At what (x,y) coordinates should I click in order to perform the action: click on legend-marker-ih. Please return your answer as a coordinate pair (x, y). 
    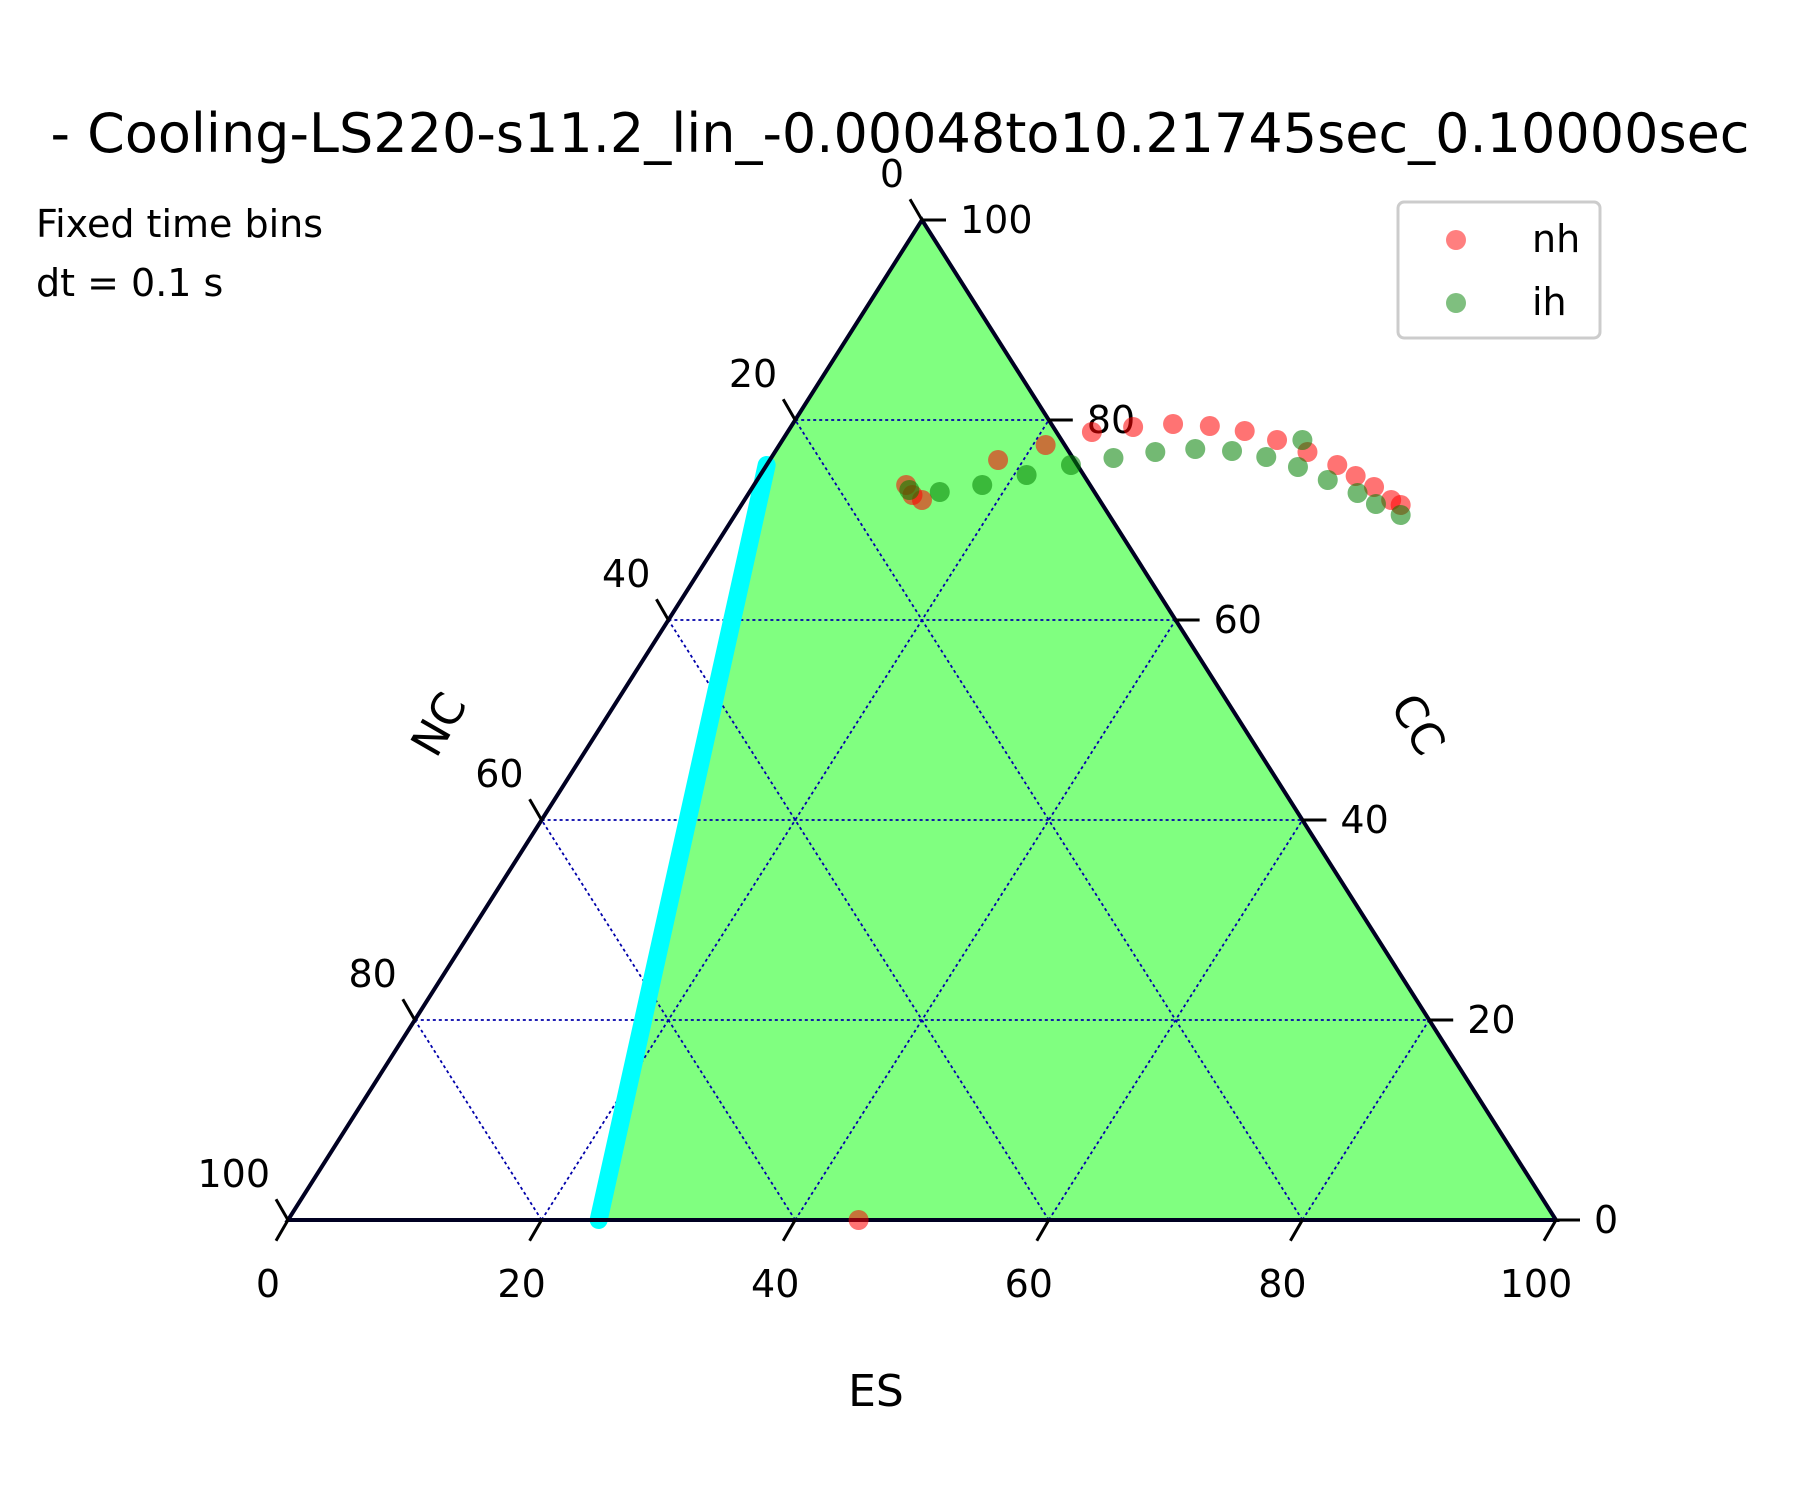
    Looking at the image, I should click on (1456, 303).